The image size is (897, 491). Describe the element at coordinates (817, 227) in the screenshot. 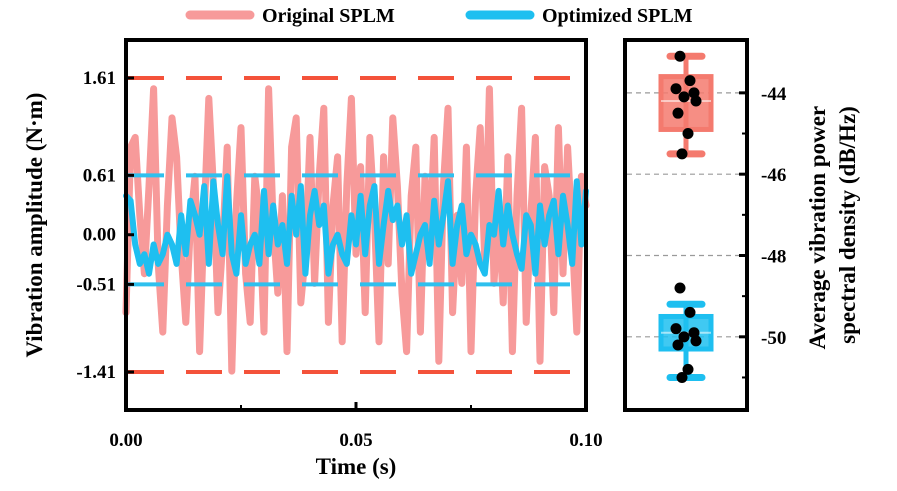

I see `right-y-axis-title-line1: Average vibration power` at that location.